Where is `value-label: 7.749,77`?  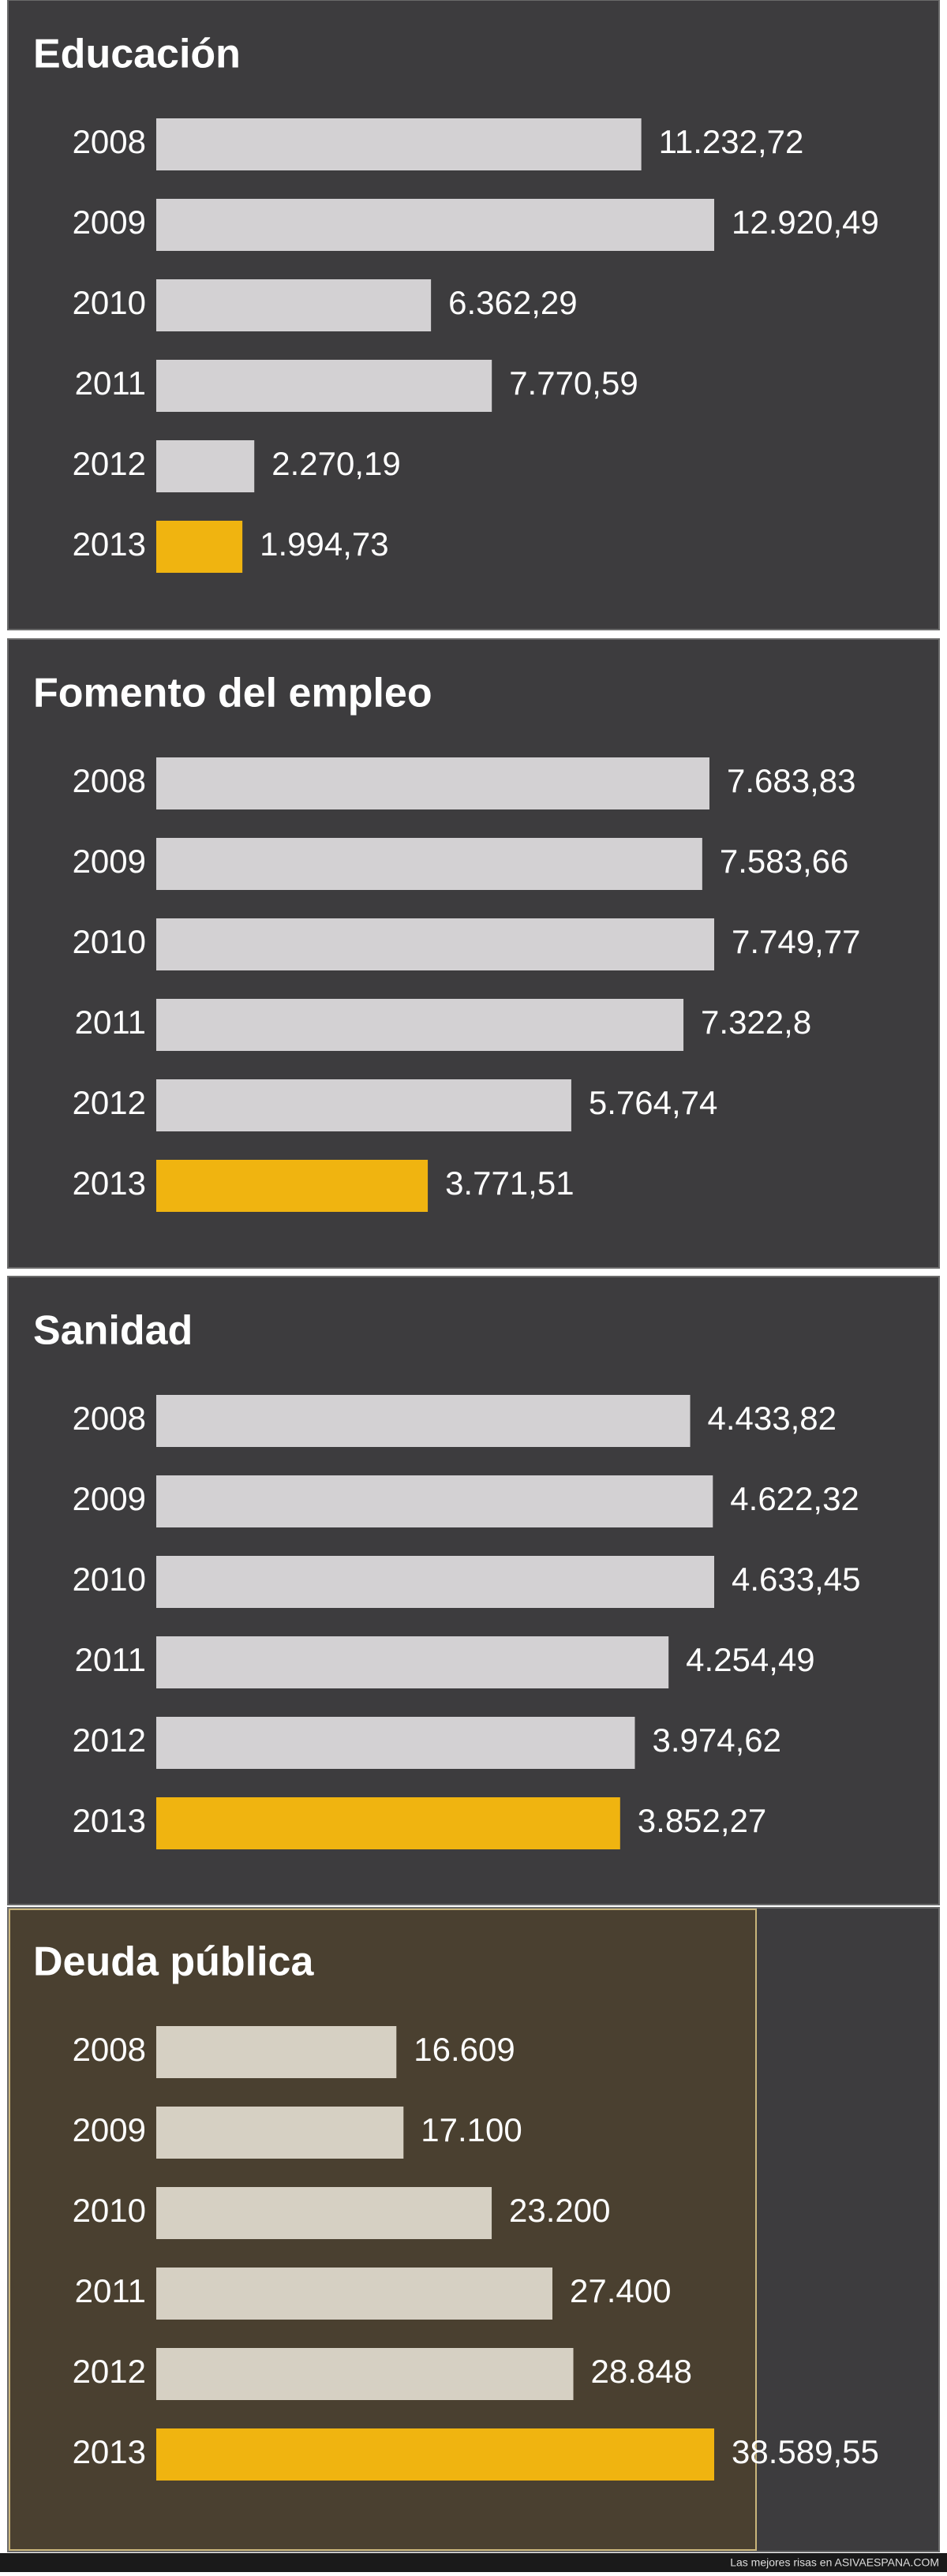 value-label: 7.749,77 is located at coordinates (796, 941).